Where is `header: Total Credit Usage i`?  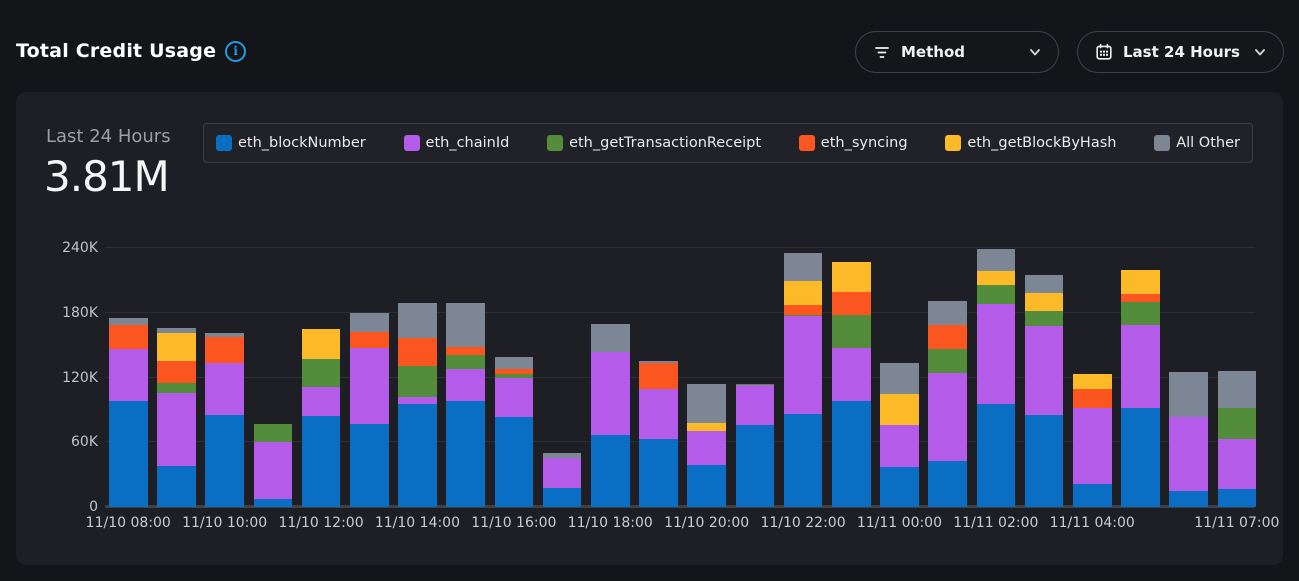 header: Total Credit Usage i is located at coordinates (131, 51).